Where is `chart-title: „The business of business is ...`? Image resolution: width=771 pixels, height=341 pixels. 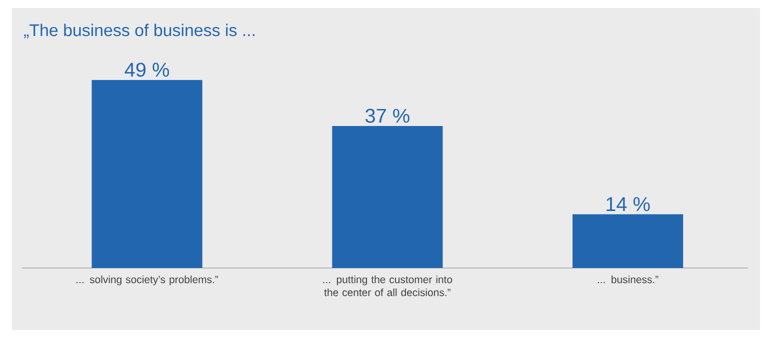
chart-title: „The business of business is ... is located at coordinates (139, 31).